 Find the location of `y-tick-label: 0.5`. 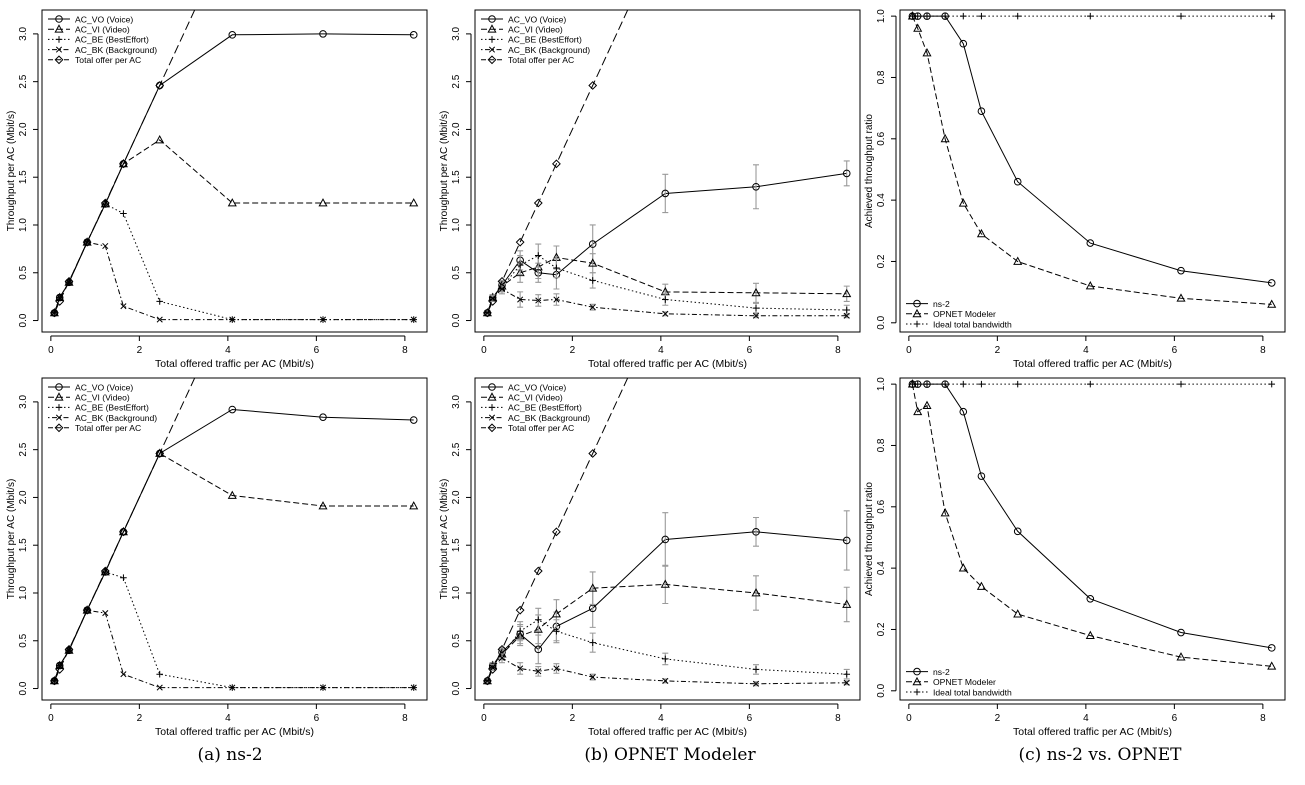

y-tick-label: 0.5 is located at coordinates (456, 272).